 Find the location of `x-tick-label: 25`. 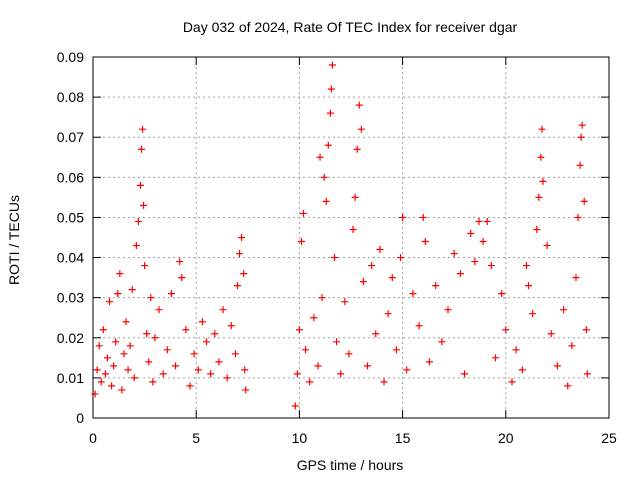

x-tick-label: 25 is located at coordinates (609, 438).